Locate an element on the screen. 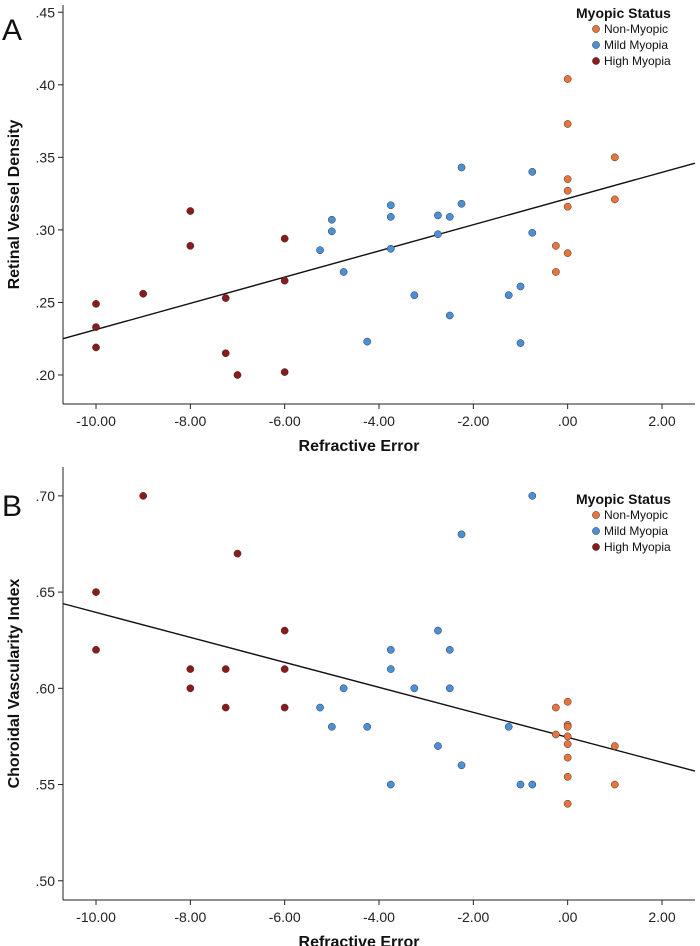 The image size is (700, 946). y-tick-label: .65 is located at coordinates (46, 592).